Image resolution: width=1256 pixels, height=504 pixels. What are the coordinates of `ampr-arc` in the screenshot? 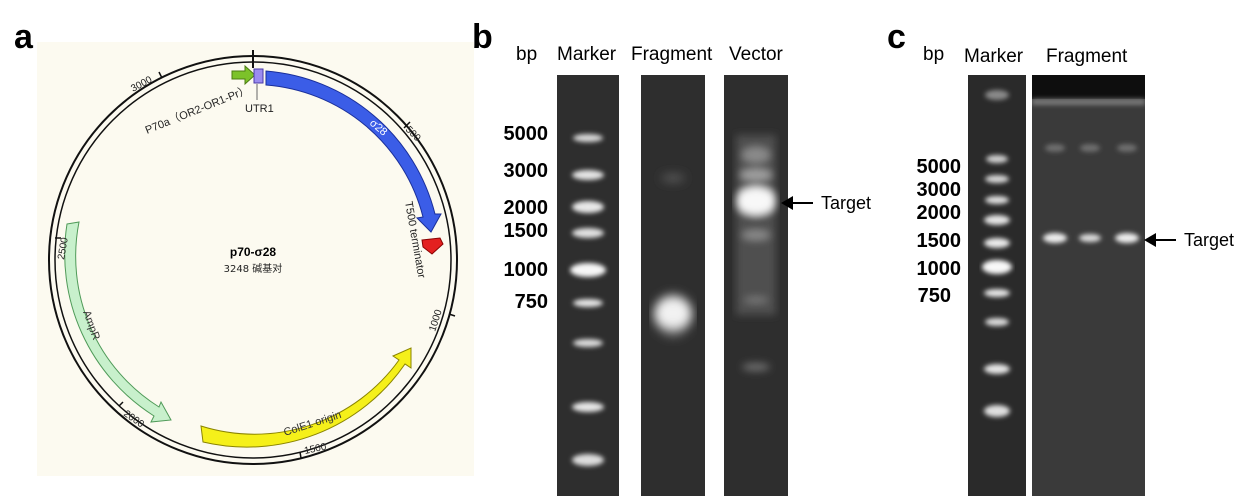 It's located at (118, 322).